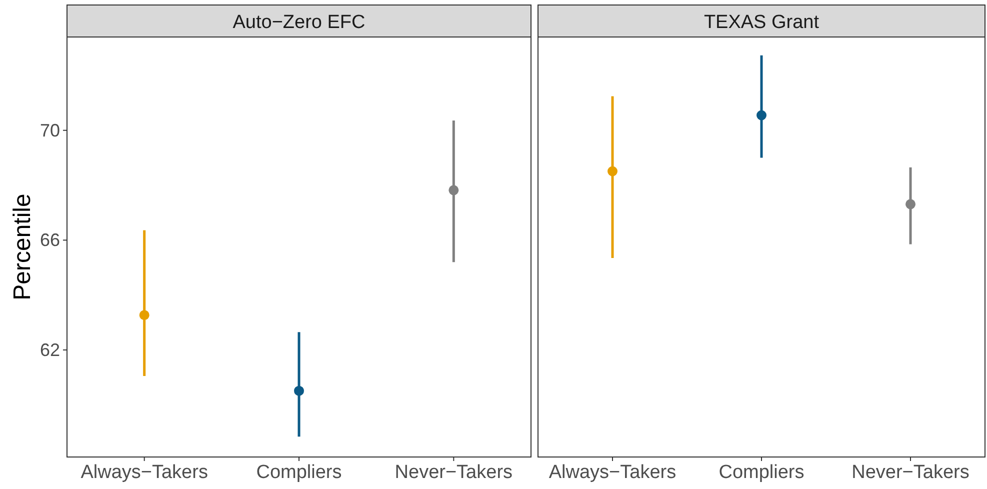 Image resolution: width=987 pixels, height=489 pixels. I want to click on y-tick-label: 66, so click(50, 240).